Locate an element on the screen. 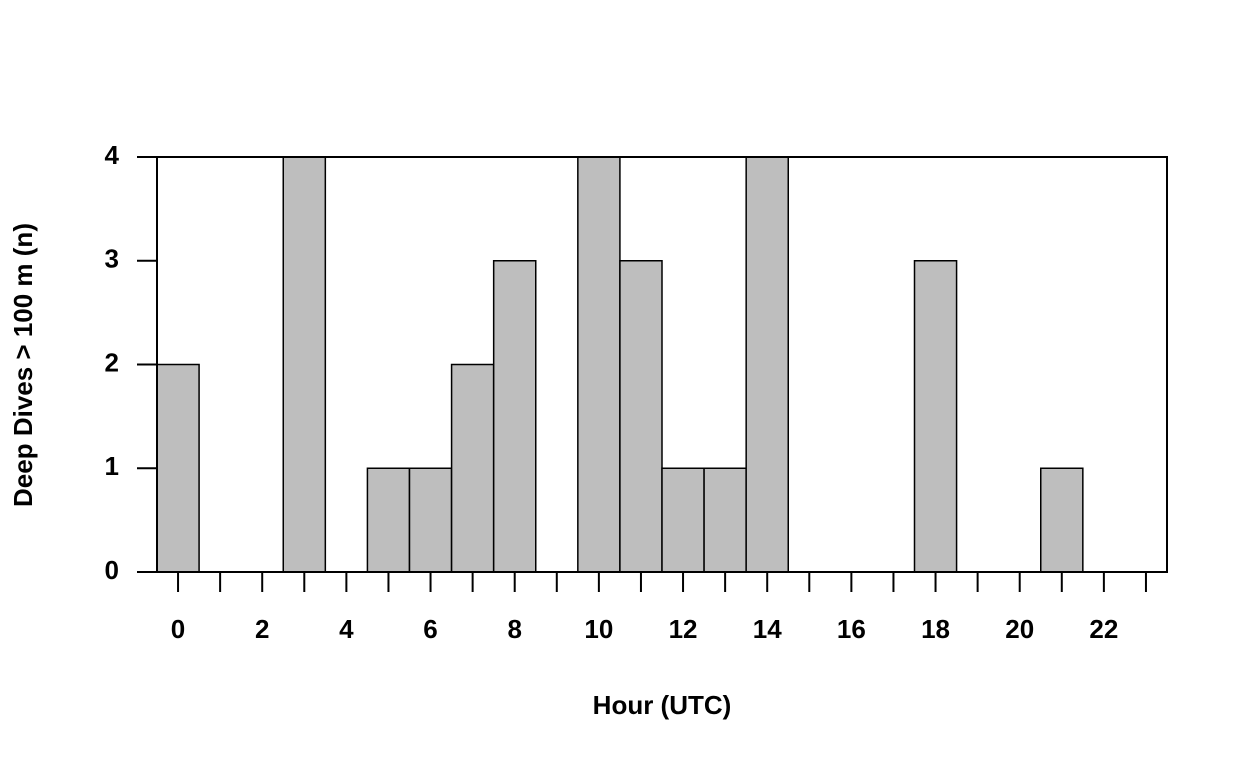 This screenshot has width=1248, height=768. x-tick-label: 4 is located at coordinates (346, 629).